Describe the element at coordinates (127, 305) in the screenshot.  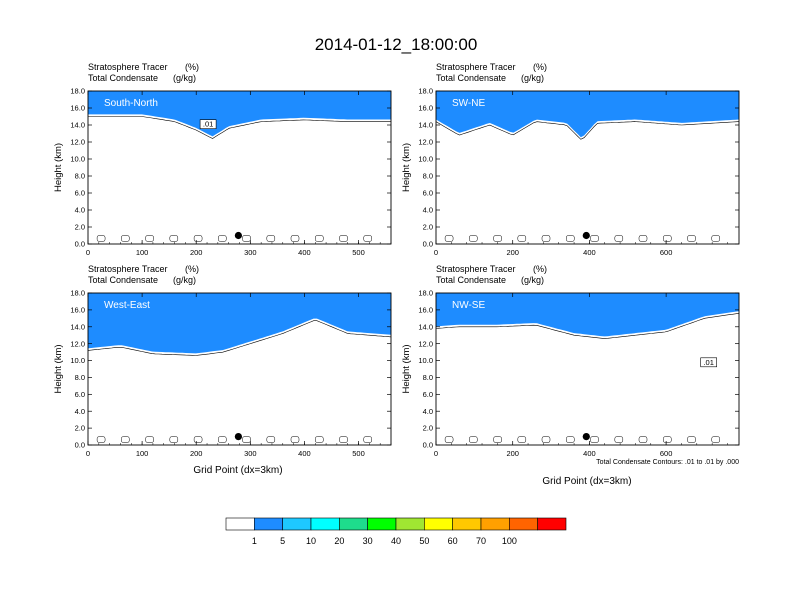
I see `panel-name: West-East` at that location.